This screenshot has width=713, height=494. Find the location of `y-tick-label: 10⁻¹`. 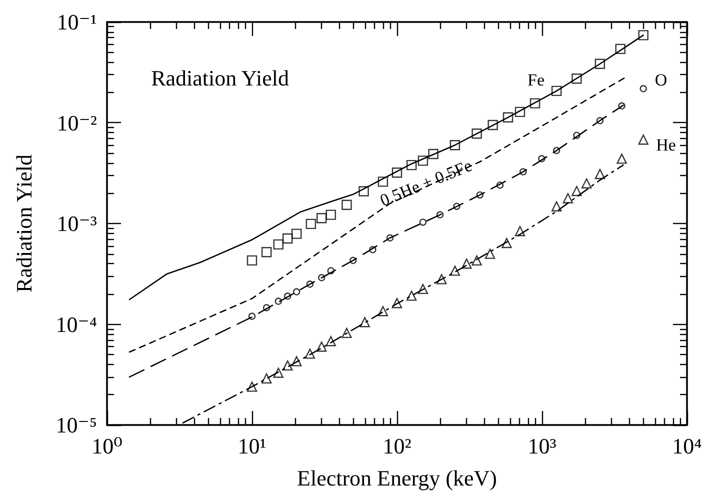

y-tick-label: 10⁻¹ is located at coordinates (76, 22).